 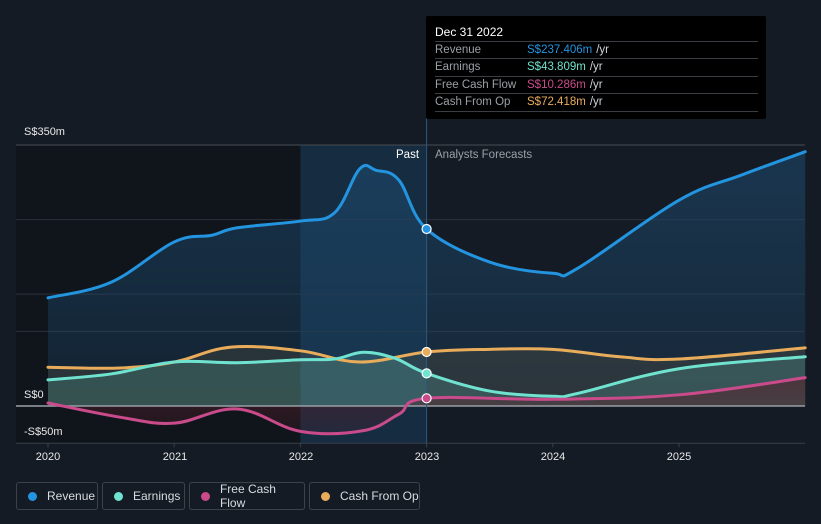 What do you see at coordinates (301, 457) in the screenshot?
I see `x-tick-label: 2022` at bounding box center [301, 457].